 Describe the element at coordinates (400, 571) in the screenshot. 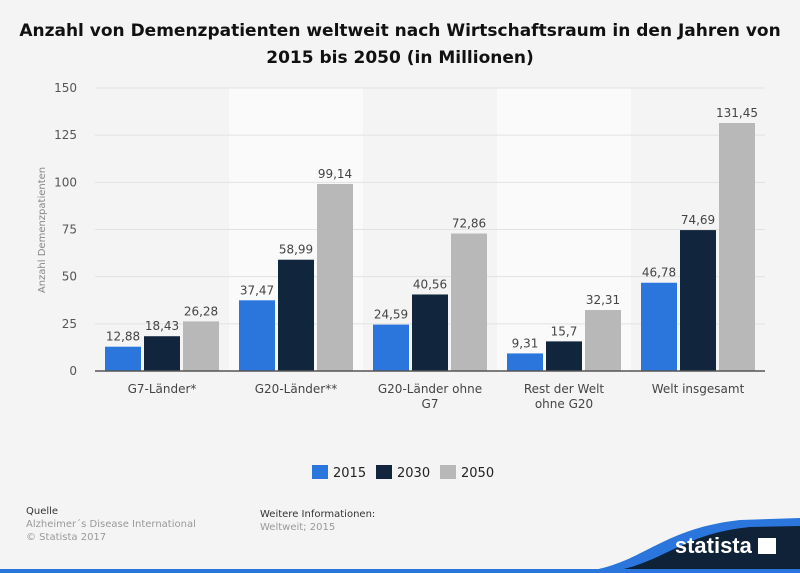

I see `footer-line` at that location.